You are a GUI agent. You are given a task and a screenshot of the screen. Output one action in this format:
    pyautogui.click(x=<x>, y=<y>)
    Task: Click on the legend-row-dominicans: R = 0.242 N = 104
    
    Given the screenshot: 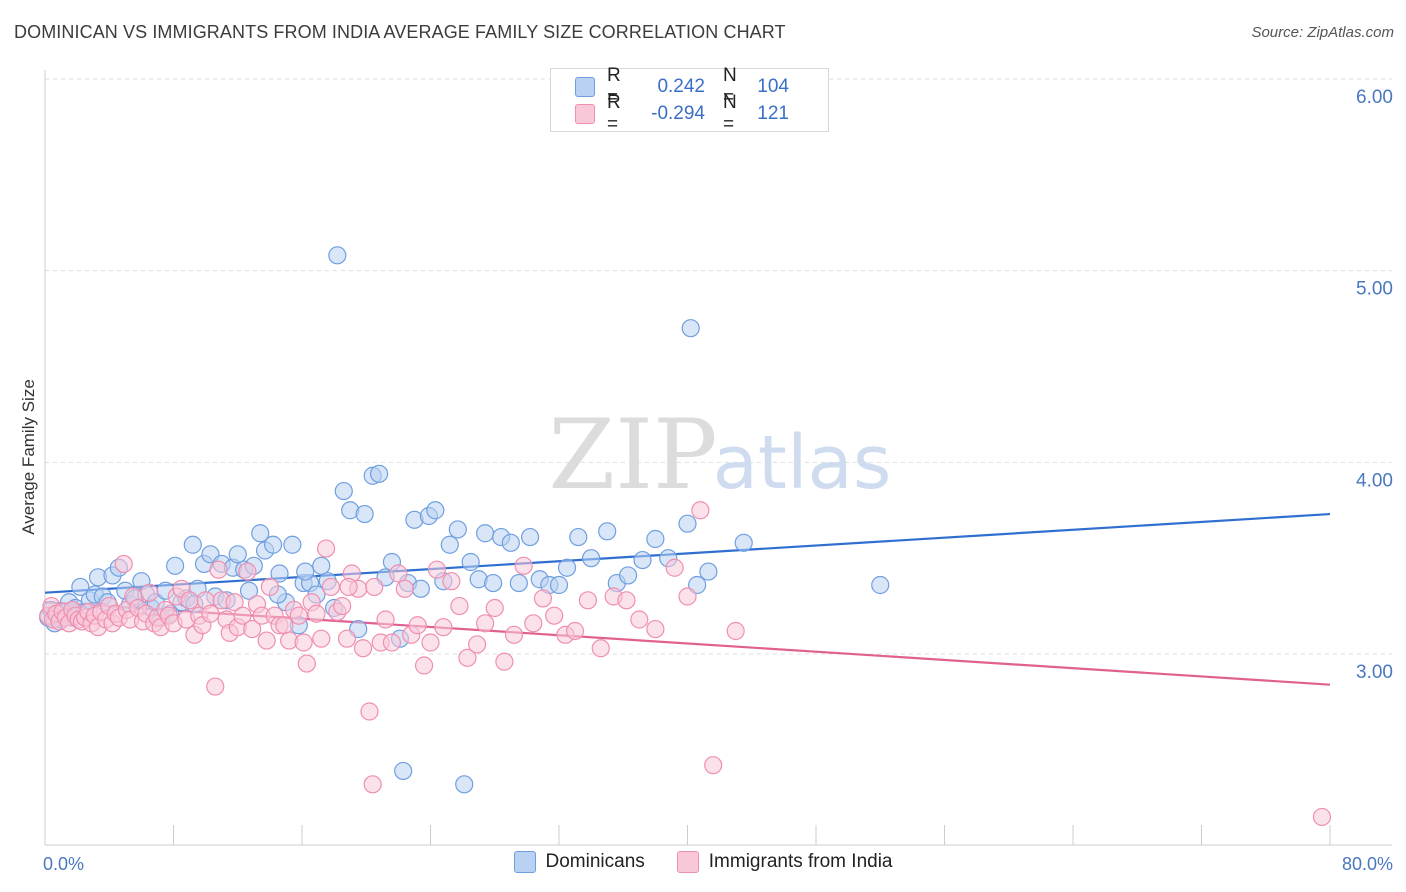 What is the action you would take?
    pyautogui.click(x=682, y=86)
    